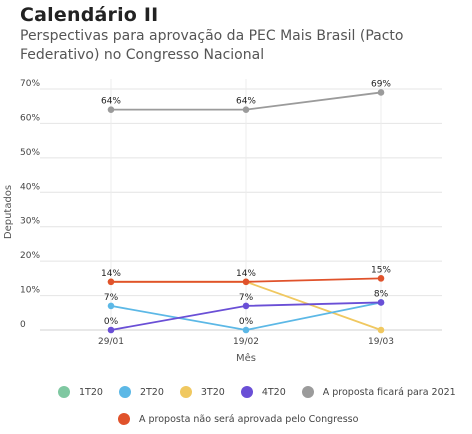 Image resolution: width=472 pixels, height=434 pixels. What do you see at coordinates (30, 291) in the screenshot?
I see `y-tick-label: 10%` at bounding box center [30, 291].